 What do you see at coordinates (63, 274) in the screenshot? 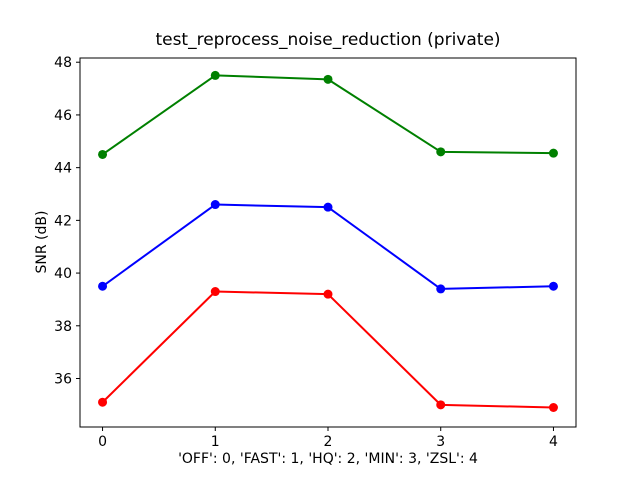
I see `y-tick-label: 40` at bounding box center [63, 274].